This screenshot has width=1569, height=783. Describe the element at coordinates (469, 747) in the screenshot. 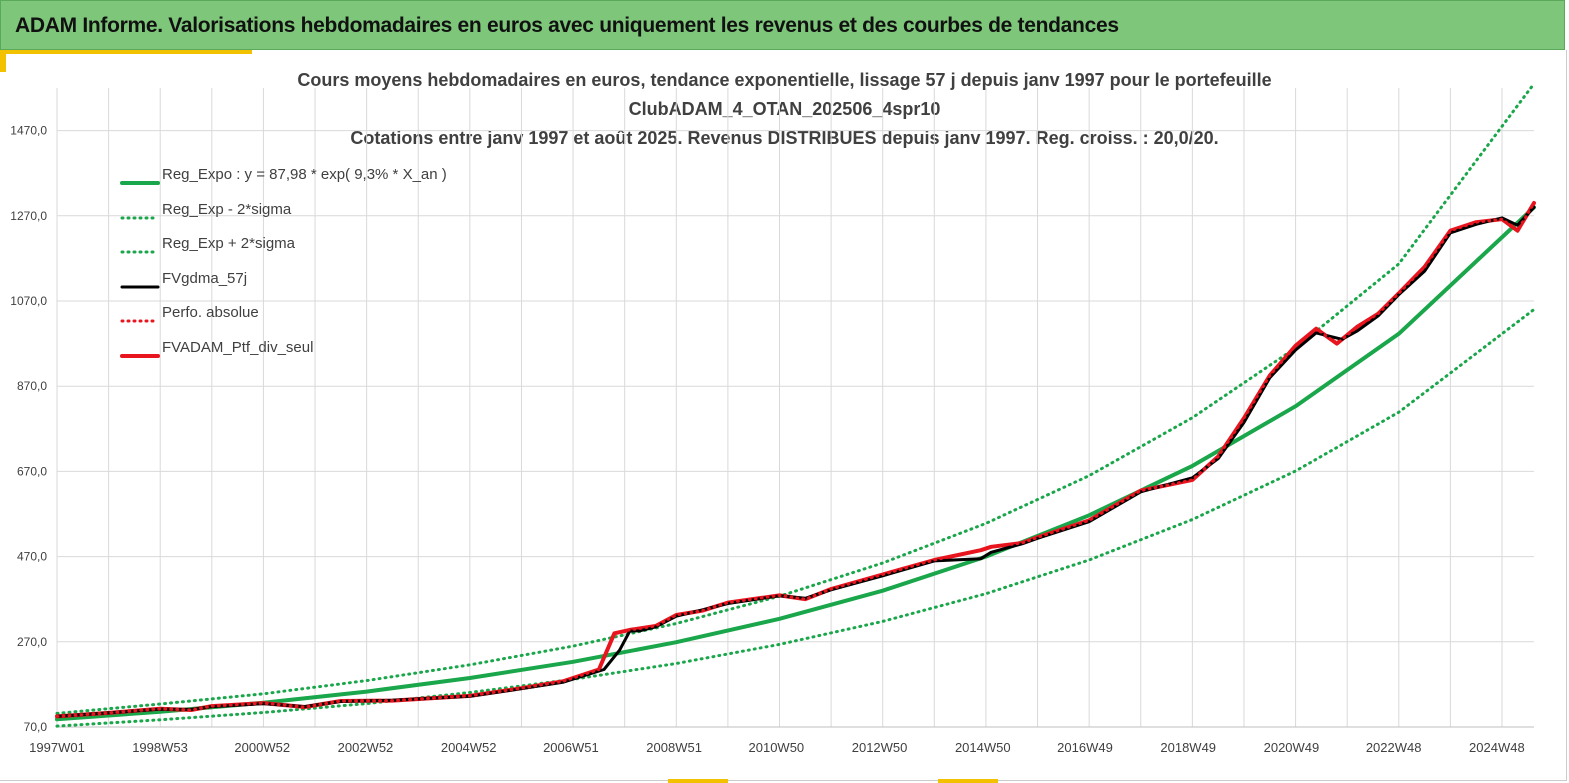

I see `x-tick-label: 2004W52` at that location.